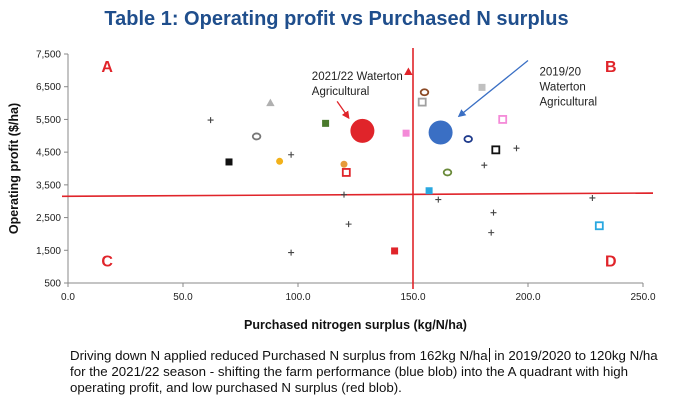  Describe the element at coordinates (107, 262) in the screenshot. I see `quadrant-label: C` at that location.